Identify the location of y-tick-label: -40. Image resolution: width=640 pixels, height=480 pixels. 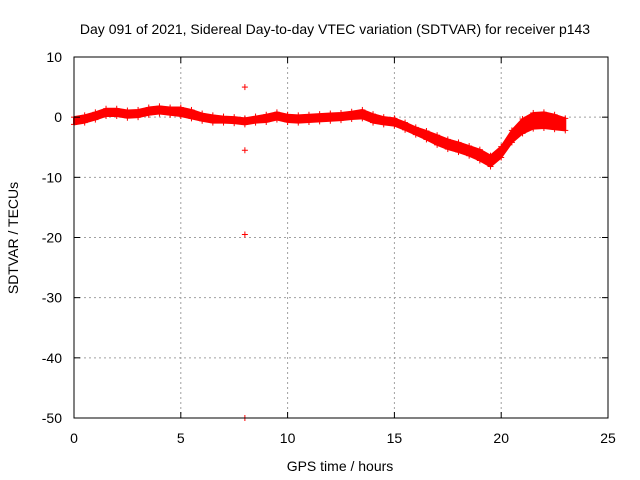
(52, 358).